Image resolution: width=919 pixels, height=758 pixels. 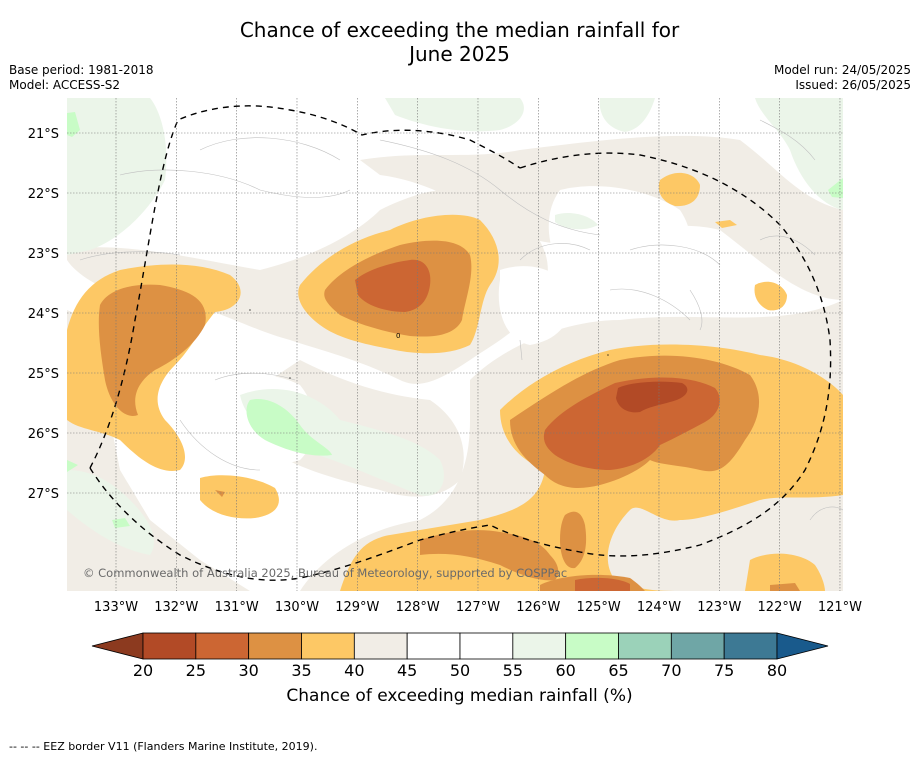 What do you see at coordinates (842, 70) in the screenshot?
I see `model-run: Model run: 24/05/2025` at bounding box center [842, 70].